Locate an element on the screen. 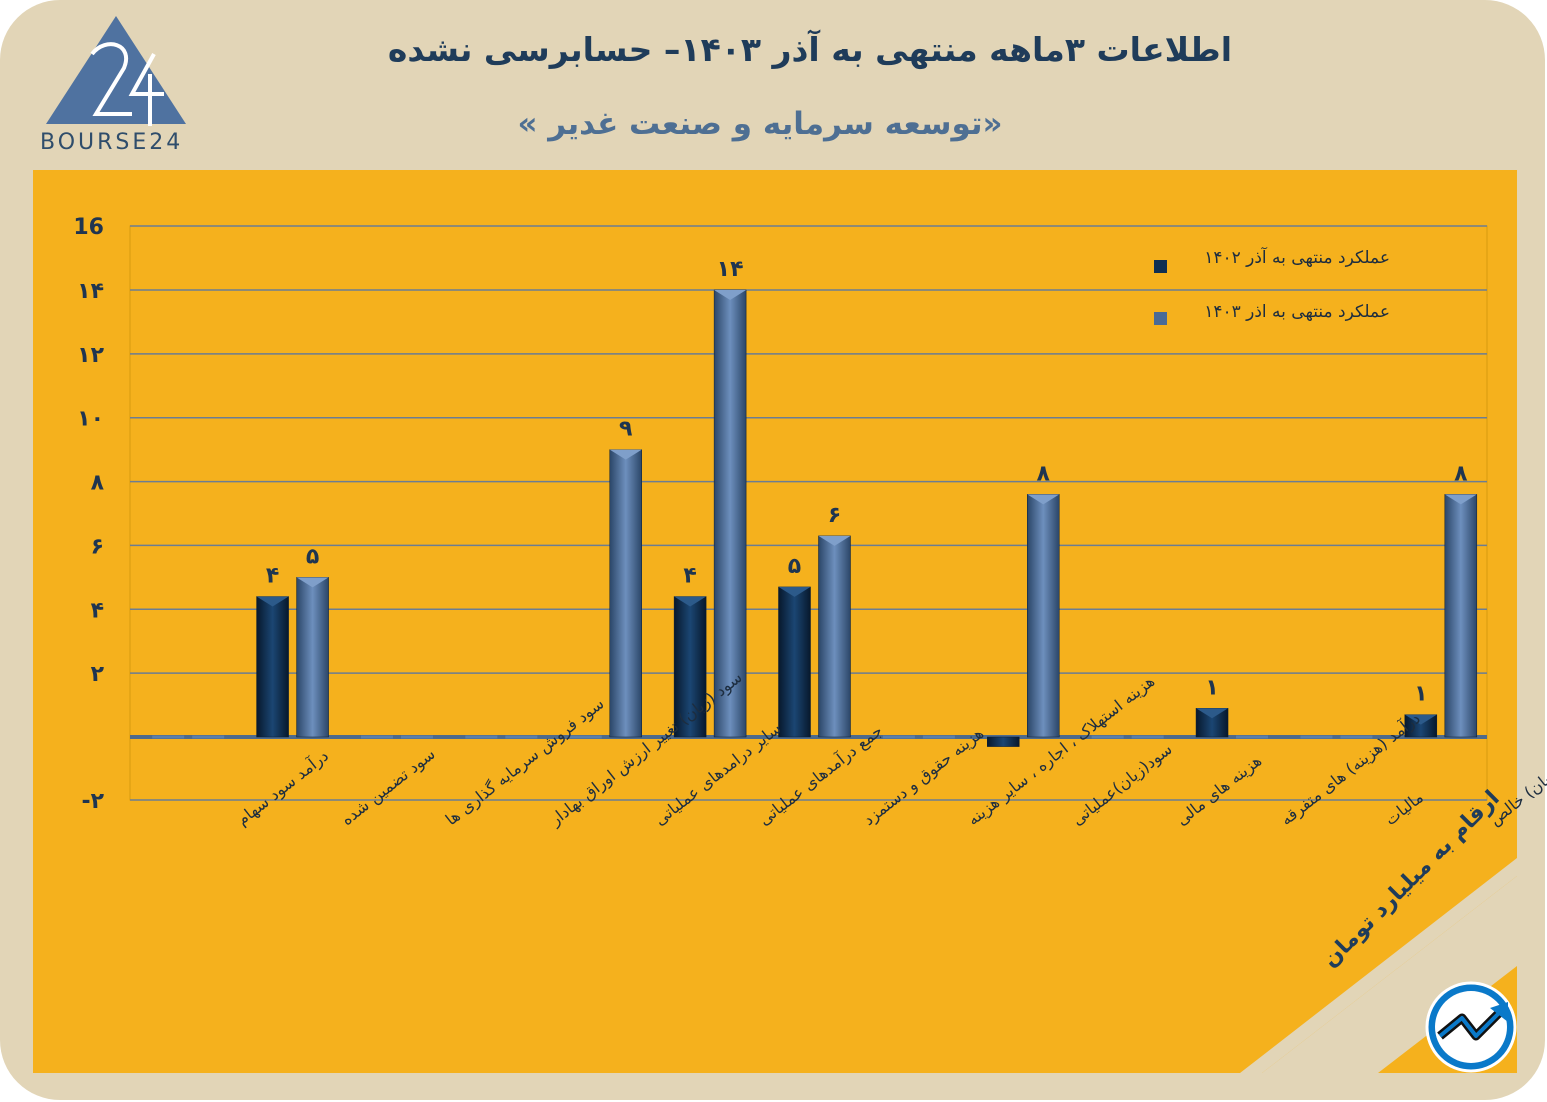 Image resolution: width=1547 pixels, height=1102 pixels. unit-corner-stripe is located at coordinates (1378, 965).